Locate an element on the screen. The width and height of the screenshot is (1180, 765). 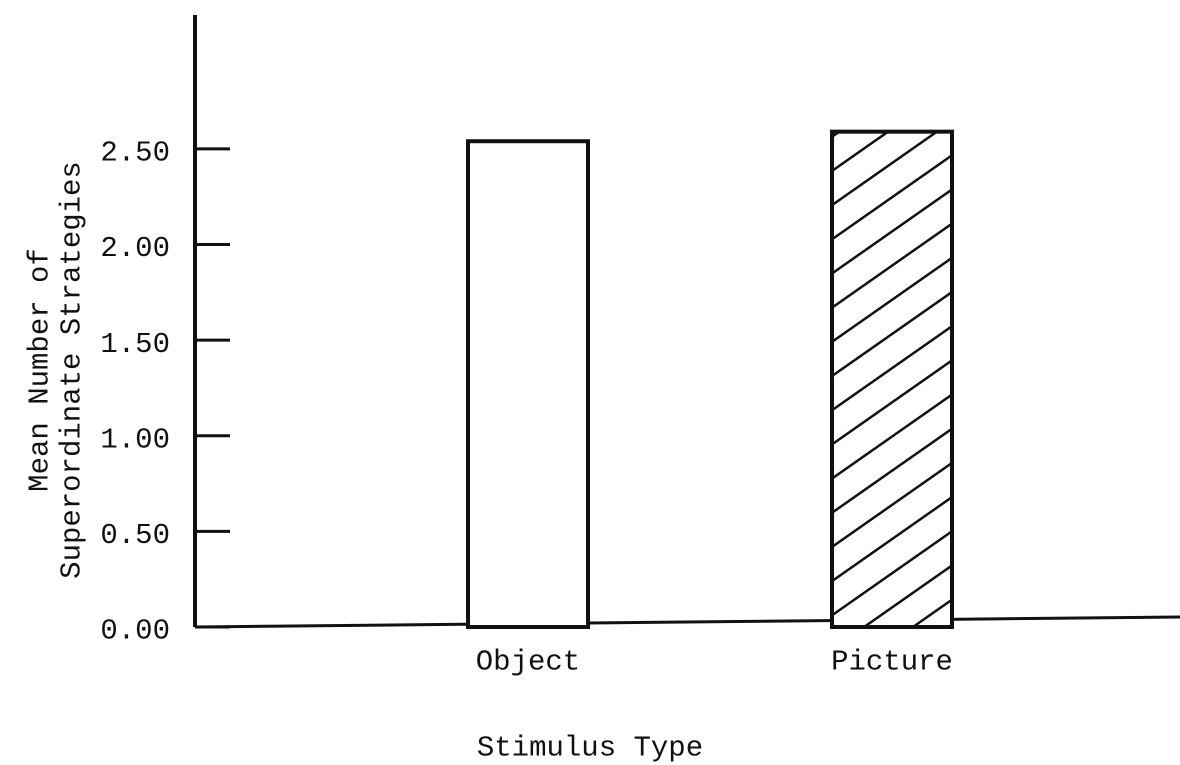
x-tick-label: Picture is located at coordinates (892, 662).